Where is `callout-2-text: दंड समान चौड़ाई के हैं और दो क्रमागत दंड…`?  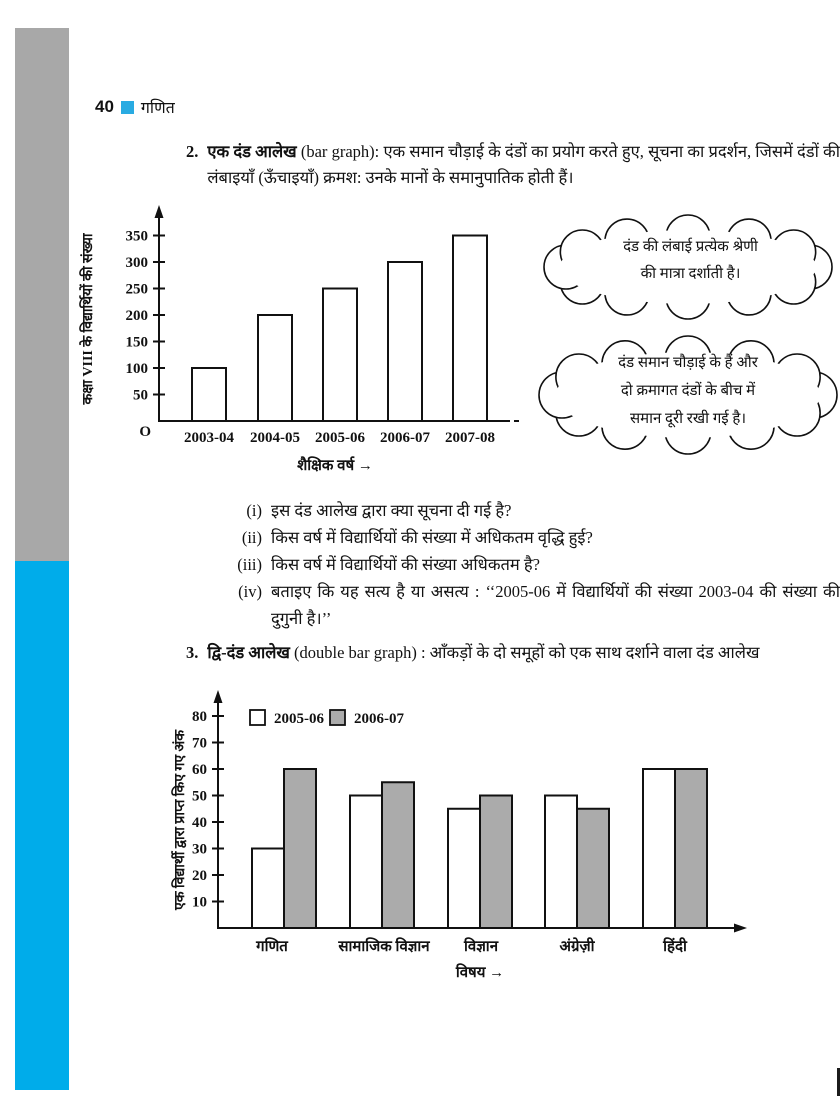 callout-2-text: दंड समान चौड़ाई के हैं और दो क्रमागत दंड… is located at coordinates (688, 391).